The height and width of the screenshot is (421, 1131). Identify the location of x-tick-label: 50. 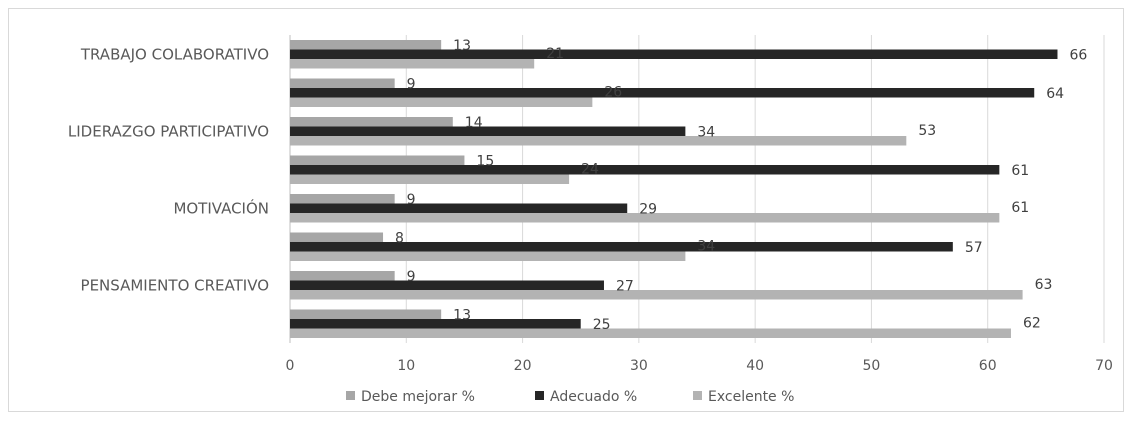
(872, 366).